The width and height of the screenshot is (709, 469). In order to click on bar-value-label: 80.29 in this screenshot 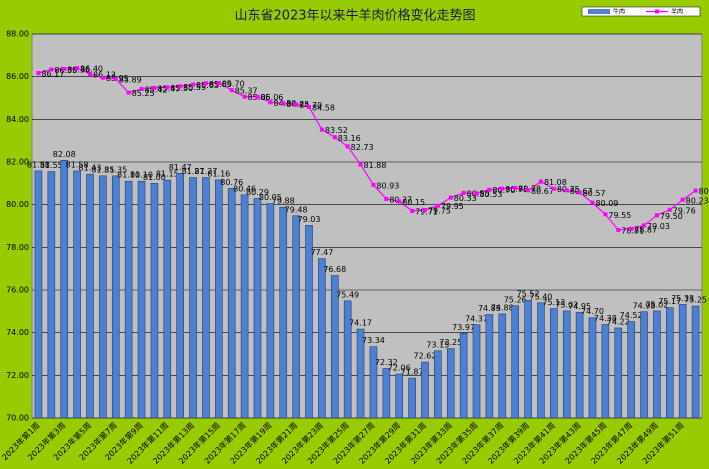, I will do `click(257, 192)`.